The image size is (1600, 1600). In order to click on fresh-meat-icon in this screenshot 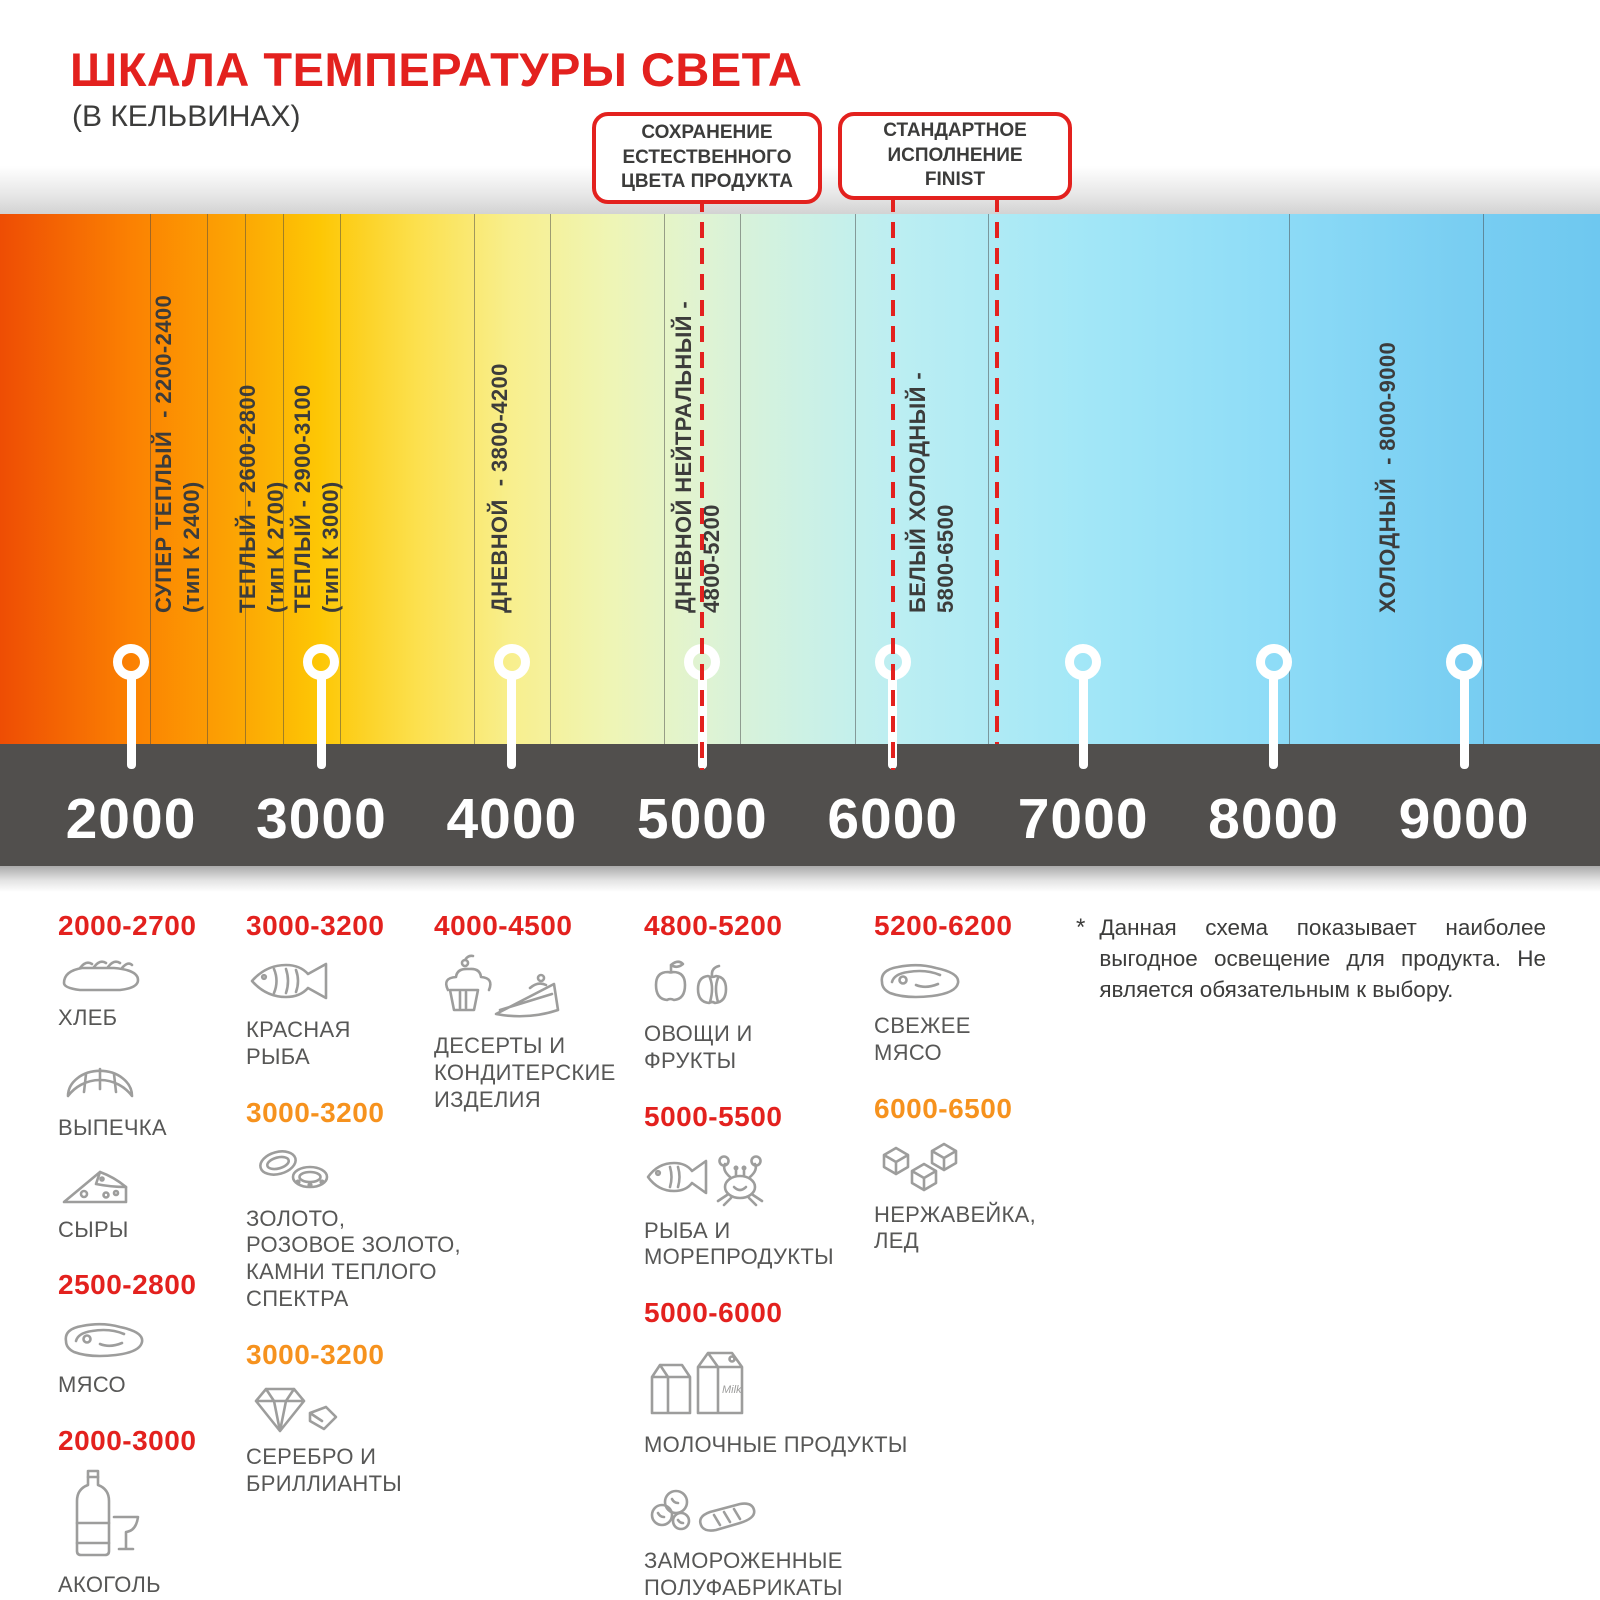, I will do `click(955, 981)`.